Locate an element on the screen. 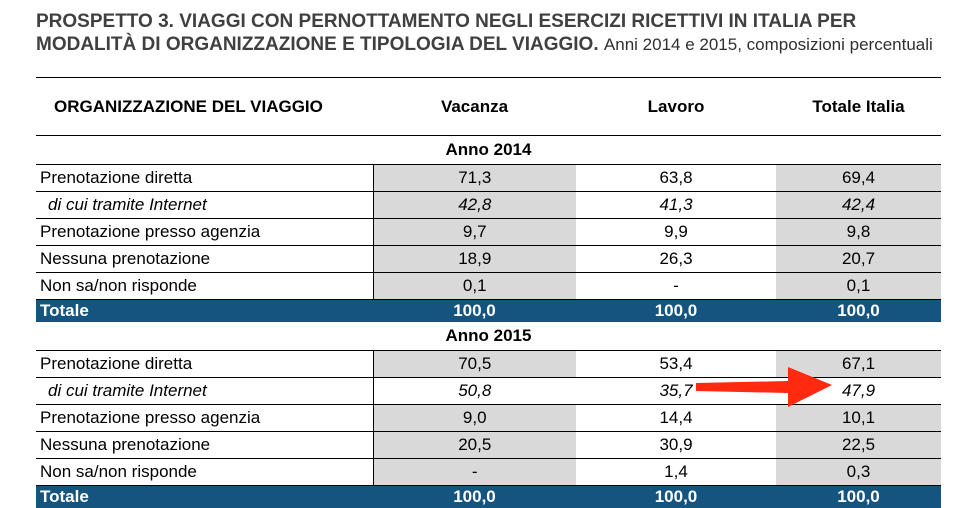  table-row: Prenotazione presso agenzia 9,7 9,9 9,8 is located at coordinates (488, 232).